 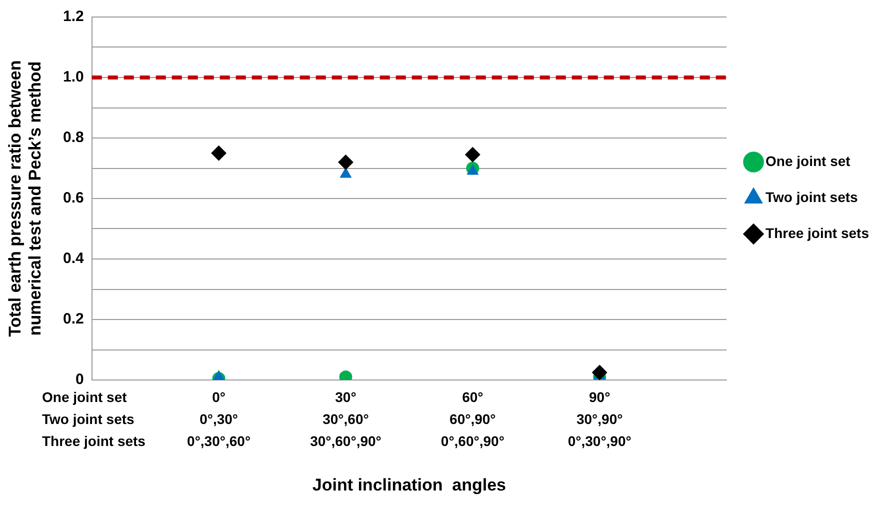 What do you see at coordinates (472, 418) in the screenshot?
I see `x-tick-label: 60° 60°,90° 0°,60°,90°` at bounding box center [472, 418].